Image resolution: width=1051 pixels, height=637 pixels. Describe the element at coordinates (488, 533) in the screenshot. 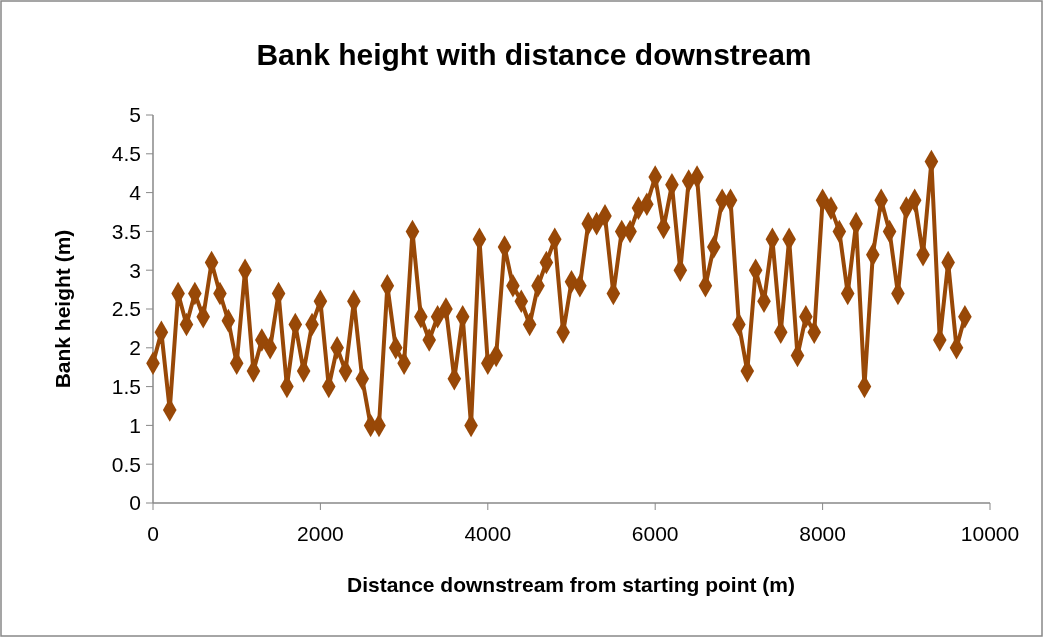

I see `x-tick-label: 4000` at that location.